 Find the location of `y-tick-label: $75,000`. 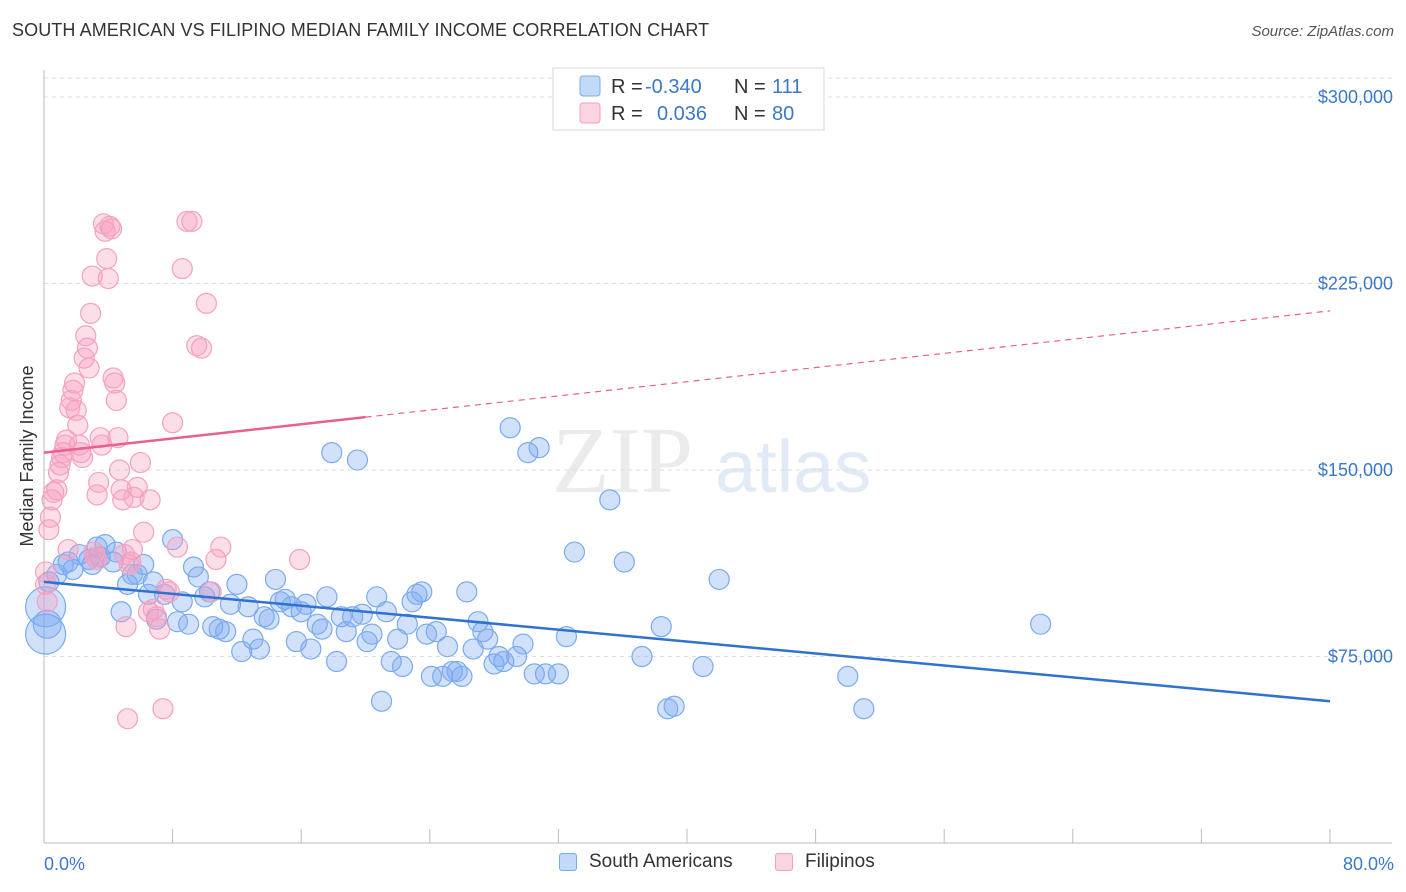

y-tick-label: $75,000 is located at coordinates (1360, 657).